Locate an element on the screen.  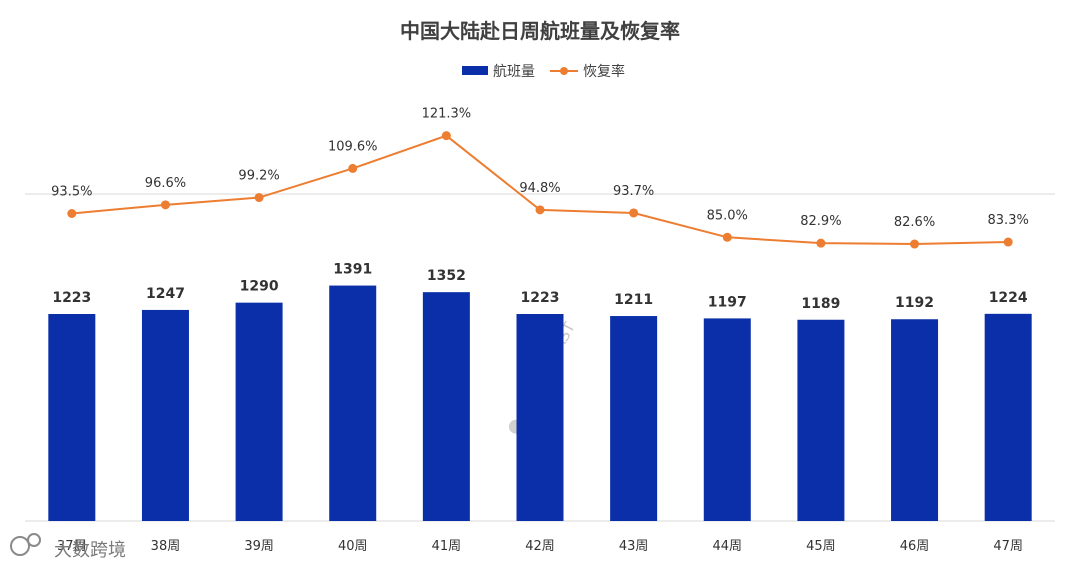
rate-value-label: 93.5% is located at coordinates (71, 192).